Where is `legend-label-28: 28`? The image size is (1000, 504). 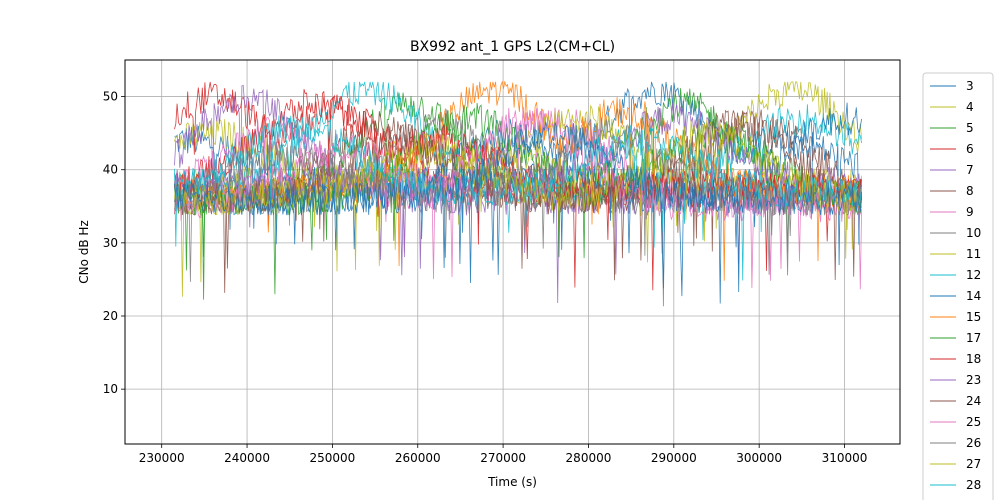
legend-label-28: 28 is located at coordinates (973, 485).